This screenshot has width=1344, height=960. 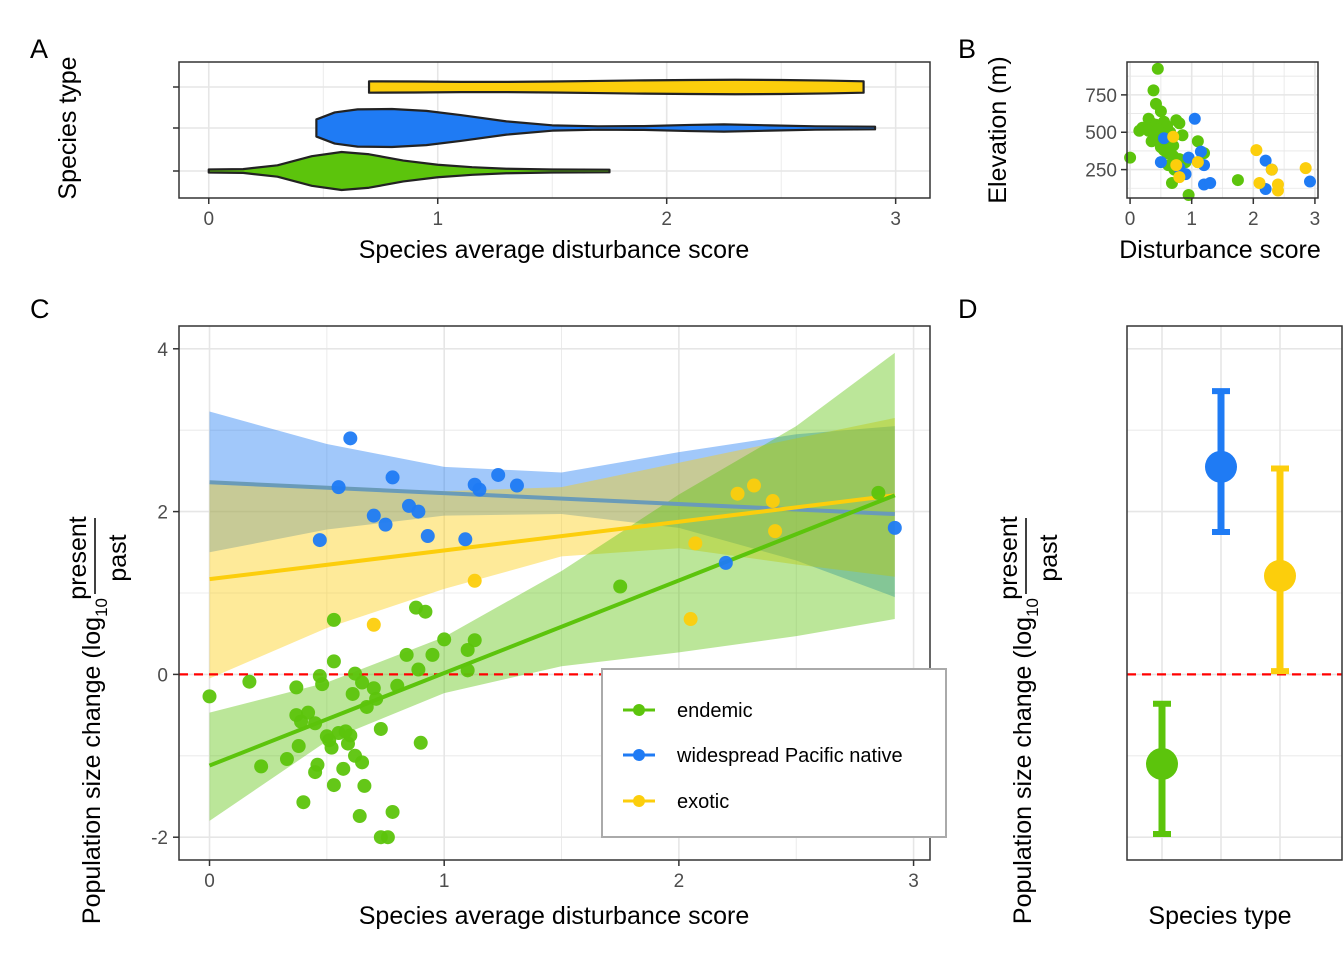 I want to click on panel-a-border, so click(x=554, y=130).